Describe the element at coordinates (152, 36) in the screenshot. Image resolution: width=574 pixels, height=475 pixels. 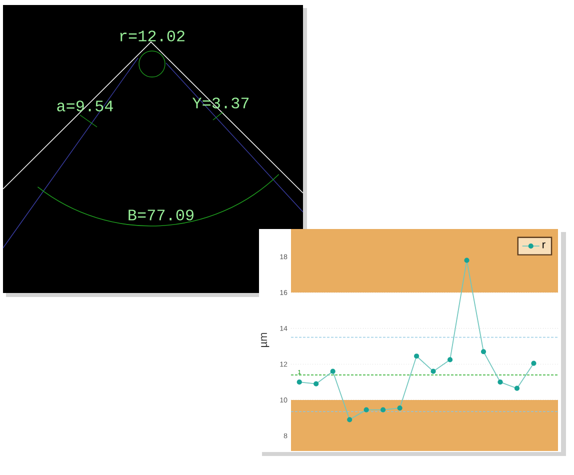
I see `text: r=12.02` at that location.